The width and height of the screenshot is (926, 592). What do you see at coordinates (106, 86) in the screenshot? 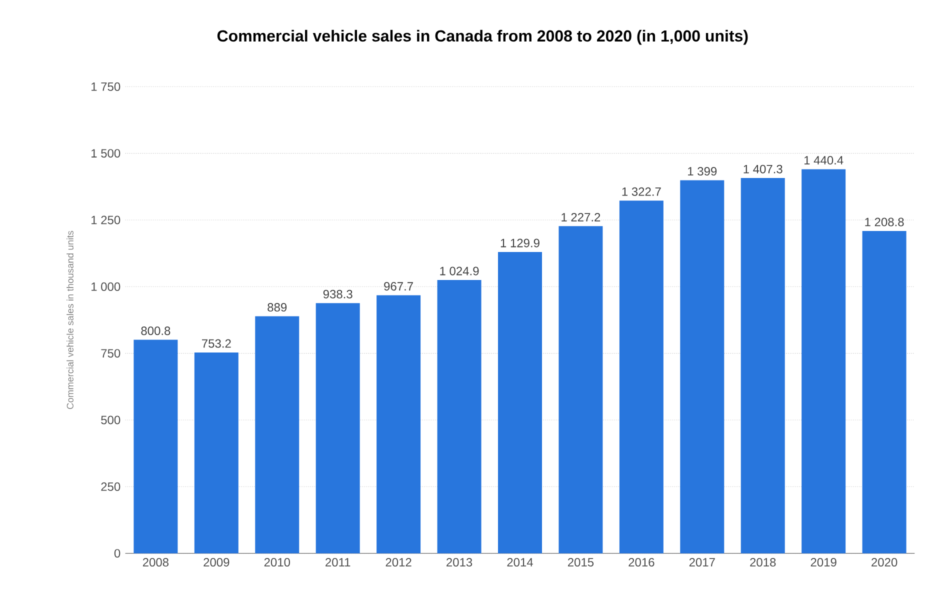
I see `y-tick-label: 1 750` at bounding box center [106, 86].